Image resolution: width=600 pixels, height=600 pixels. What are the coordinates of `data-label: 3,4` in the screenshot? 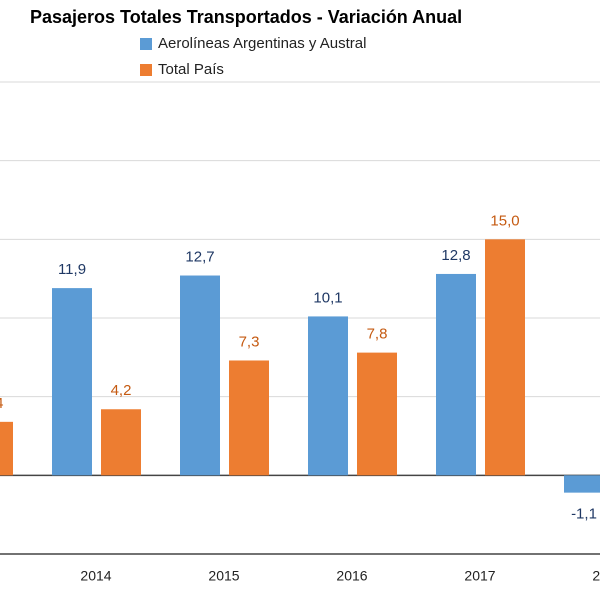 It's located at (1, 403).